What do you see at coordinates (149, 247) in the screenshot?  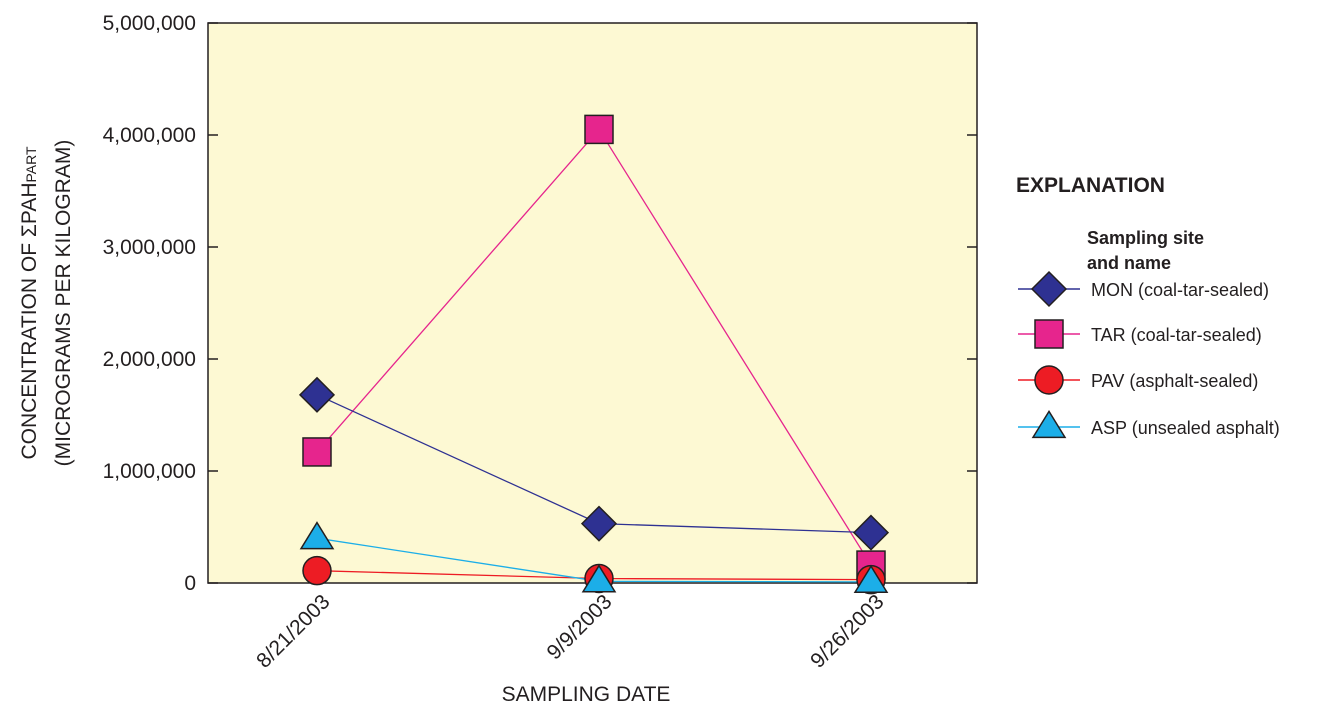 I see `y-tick-label: 3,000,000` at bounding box center [149, 247].